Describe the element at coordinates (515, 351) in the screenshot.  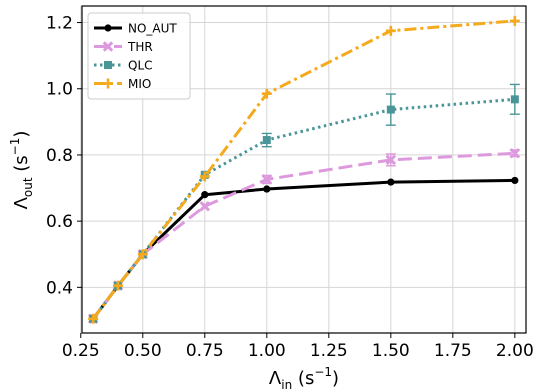
I see `x-tick-label: 2.00` at that location.